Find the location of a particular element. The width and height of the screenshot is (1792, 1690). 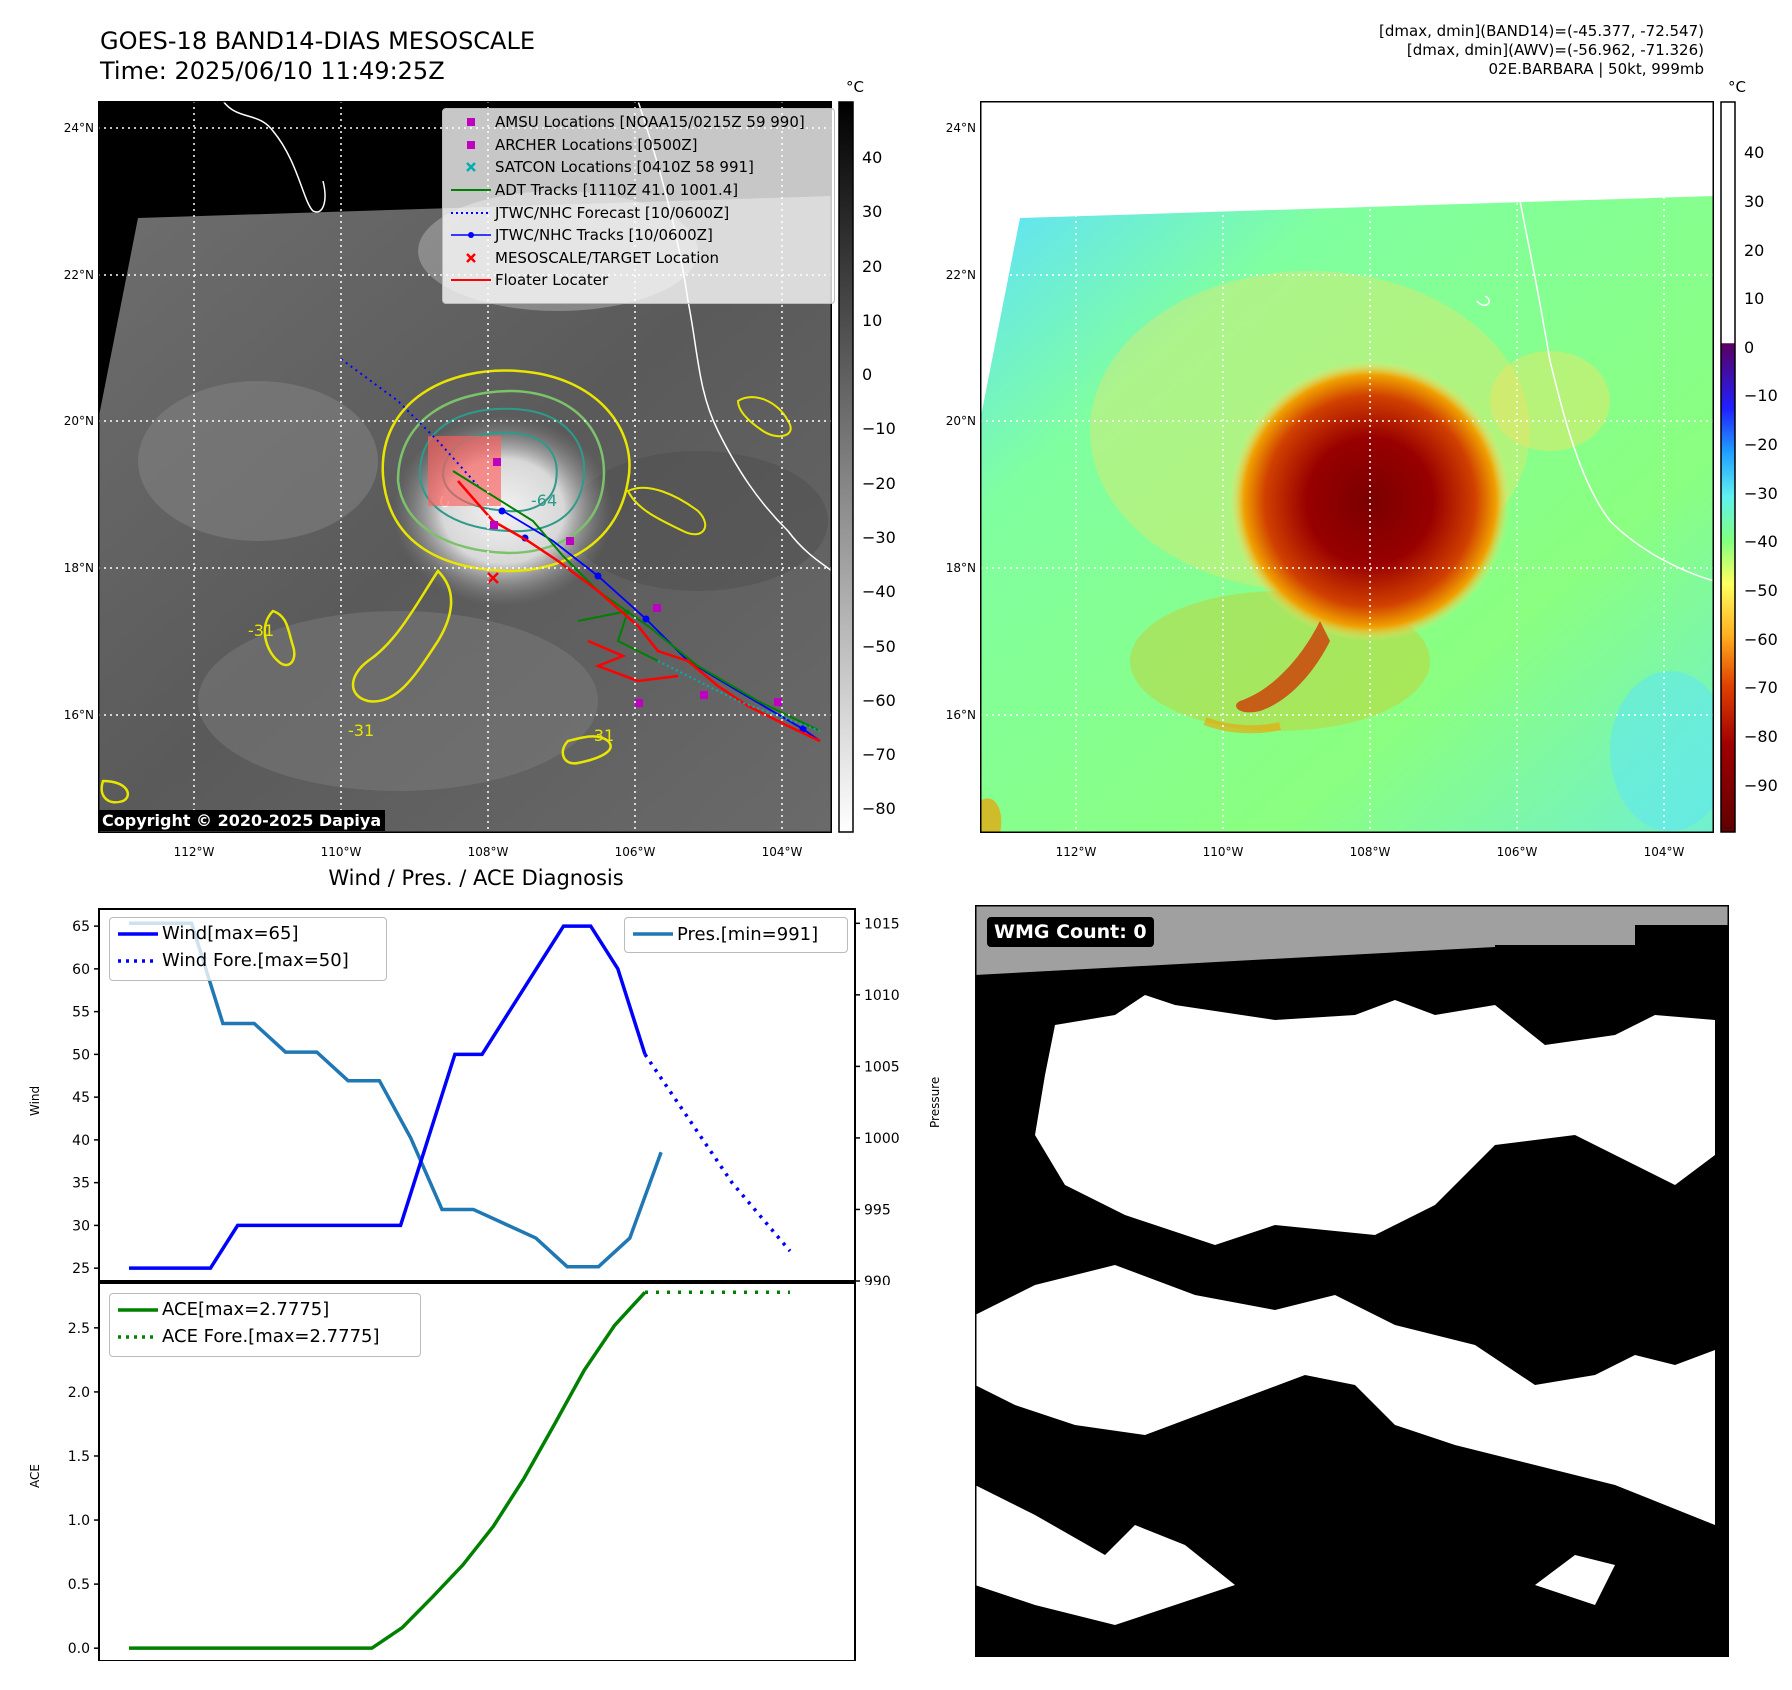

ir-lon-labels: 112°W 110°W 108°W 106°W 104°W is located at coordinates (488, 852).